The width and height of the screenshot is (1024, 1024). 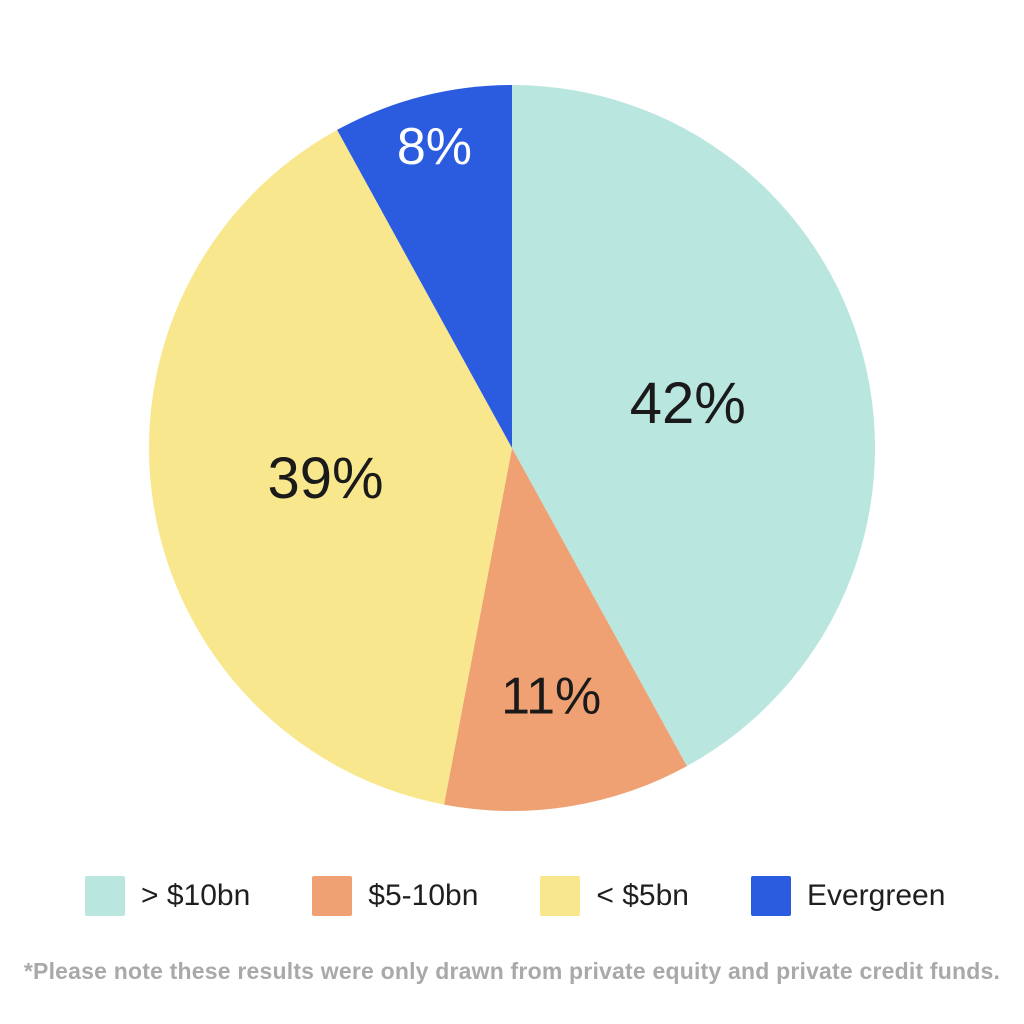 What do you see at coordinates (196, 895) in the screenshot?
I see `legend-label: > $10bn` at bounding box center [196, 895].